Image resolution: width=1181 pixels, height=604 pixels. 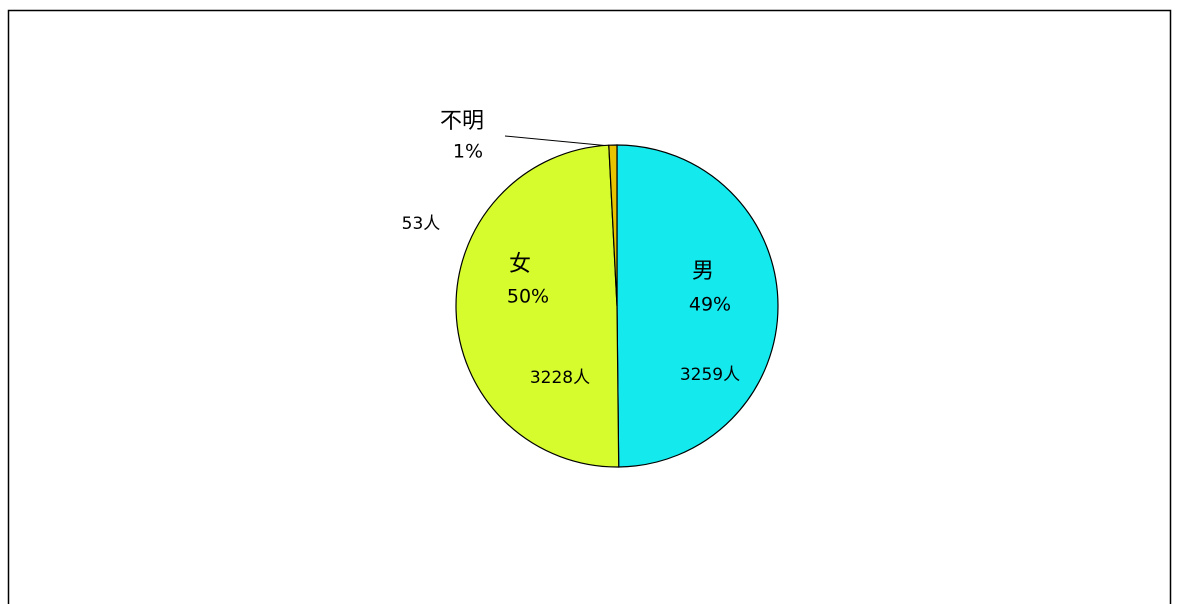 What do you see at coordinates (710, 375) in the screenshot?
I see `value-label: 3259人` at bounding box center [710, 375].